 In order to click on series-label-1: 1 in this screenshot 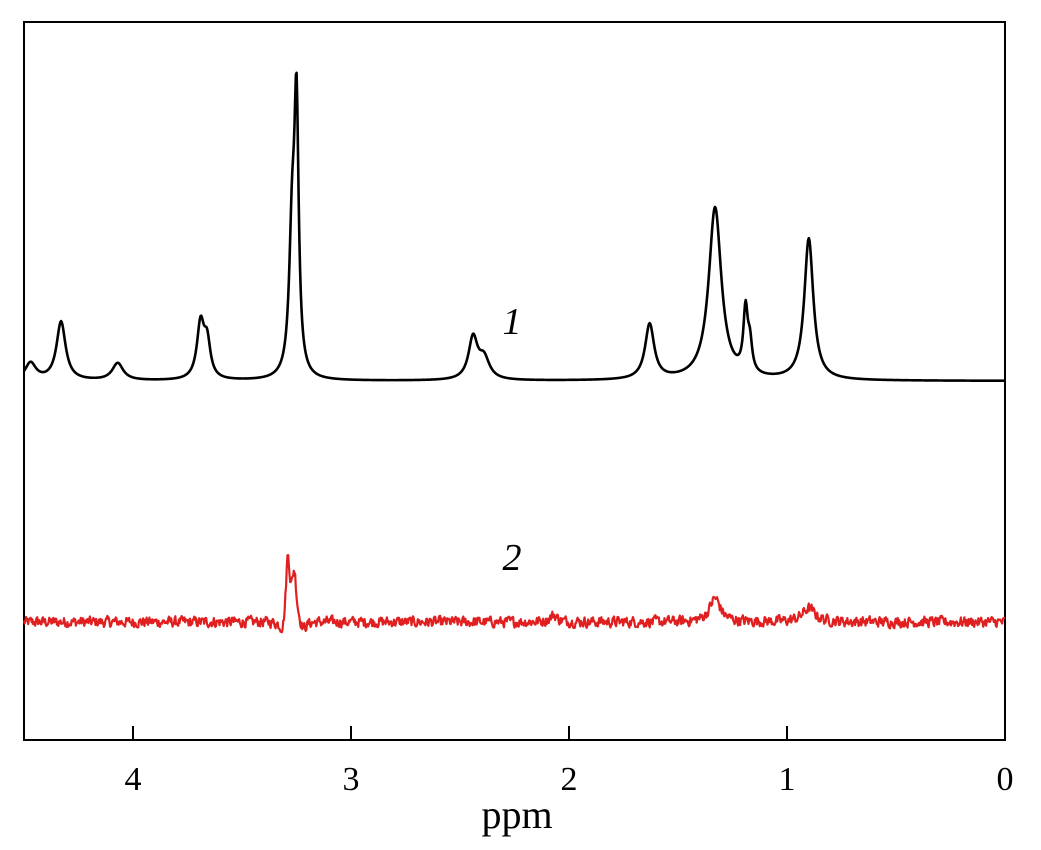, I will do `click(512, 322)`.